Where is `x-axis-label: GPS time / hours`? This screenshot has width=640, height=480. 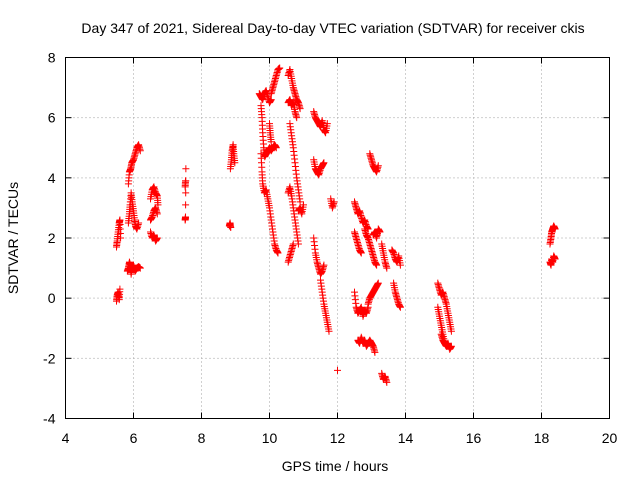
x-axis-label: GPS time / hours is located at coordinates (335, 466).